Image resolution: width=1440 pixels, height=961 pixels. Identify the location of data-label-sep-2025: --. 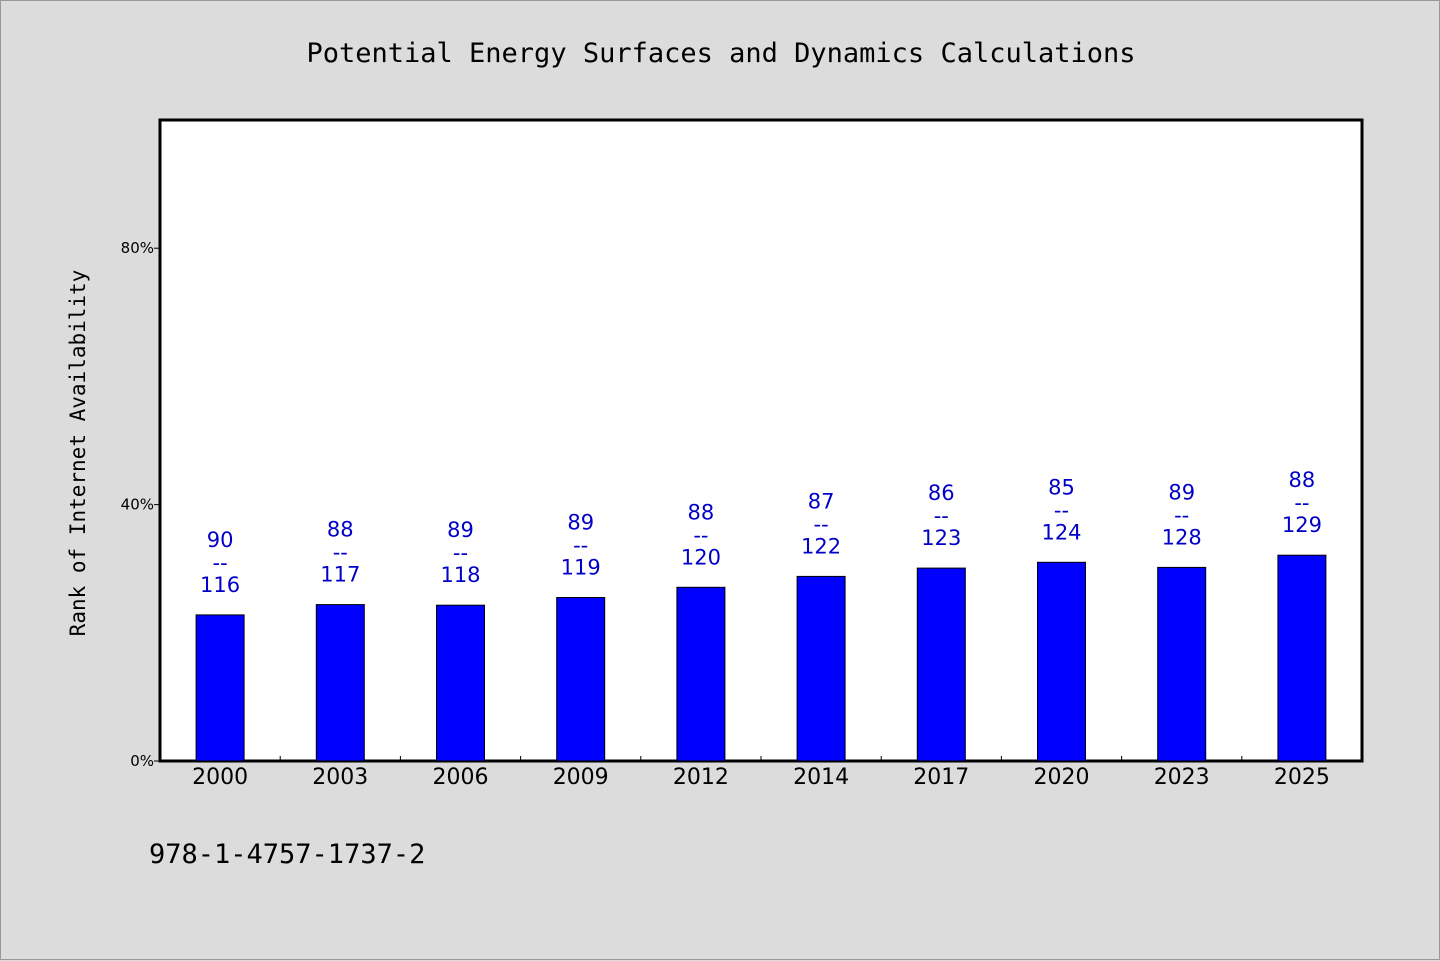
(1301, 503).